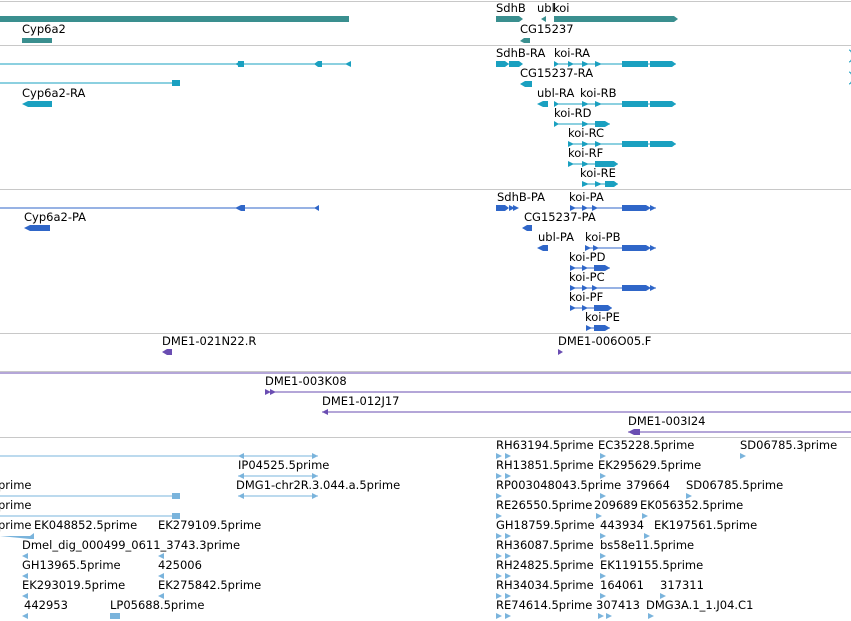  Describe the element at coordinates (545, 545) in the screenshot. I see `est-label: RH36087.5prime` at that location.